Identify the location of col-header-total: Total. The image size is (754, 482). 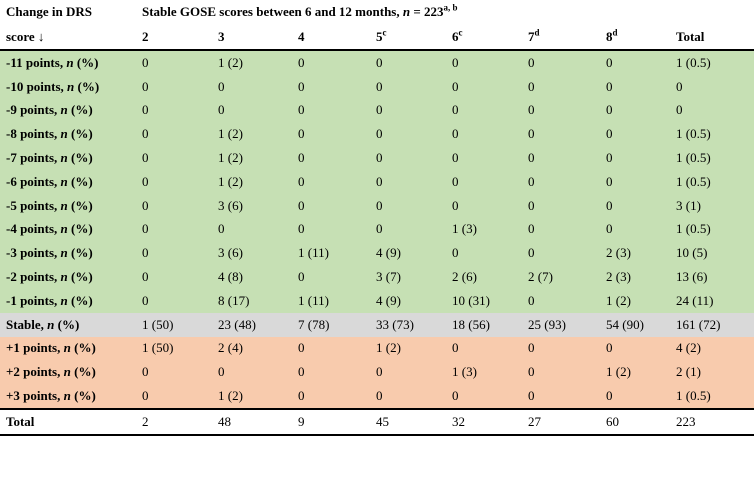
(712, 37).